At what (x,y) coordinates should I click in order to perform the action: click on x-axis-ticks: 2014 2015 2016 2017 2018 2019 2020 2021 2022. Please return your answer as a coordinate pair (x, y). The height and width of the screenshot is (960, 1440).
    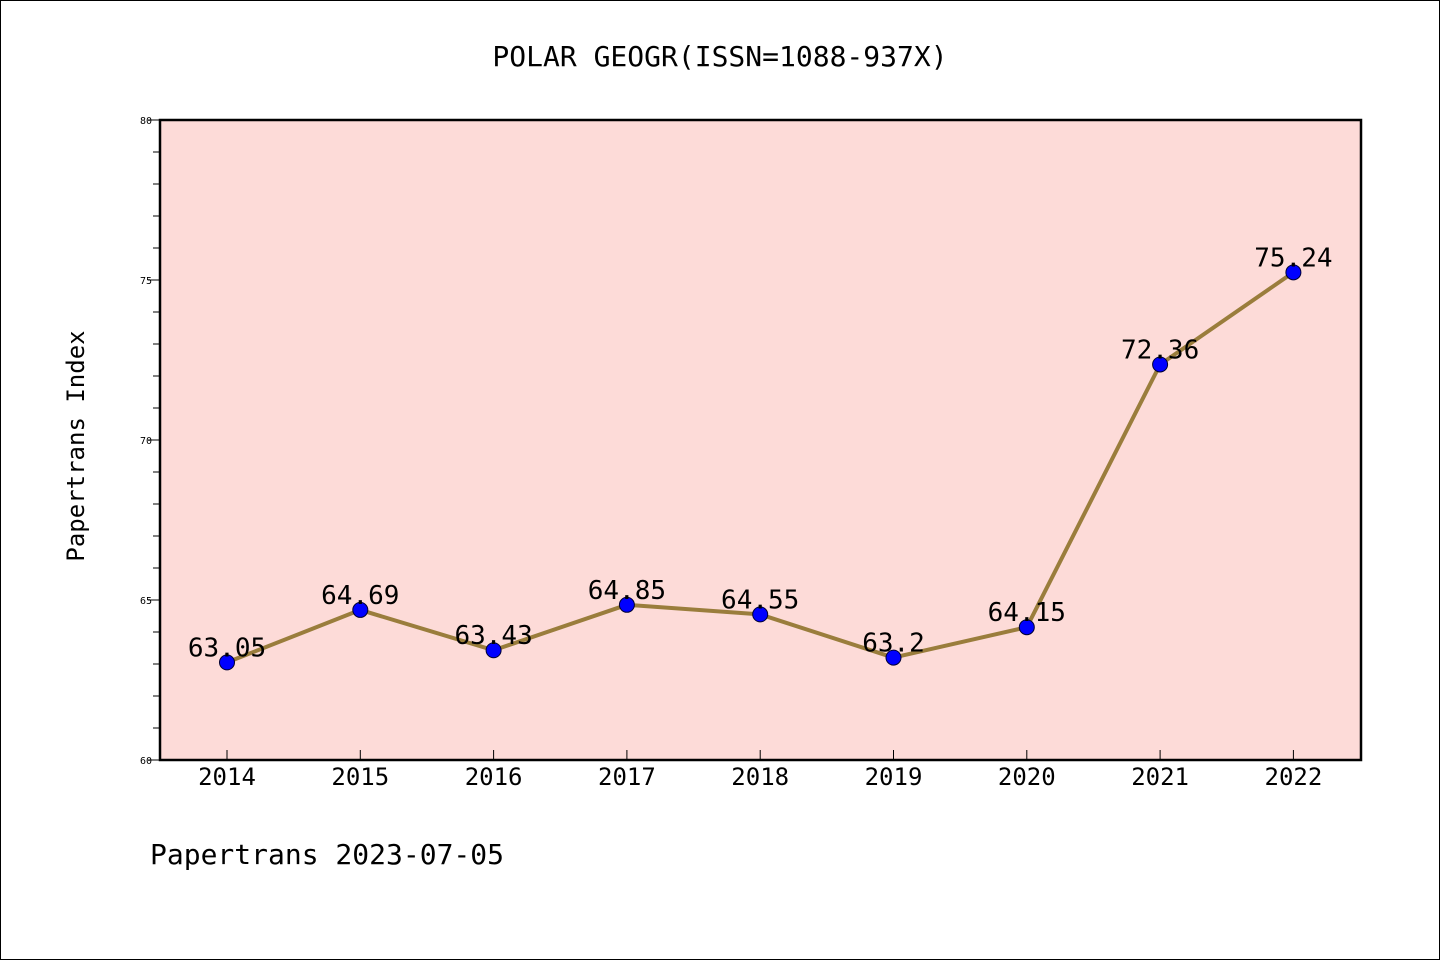
    Looking at the image, I should click on (760, 770).